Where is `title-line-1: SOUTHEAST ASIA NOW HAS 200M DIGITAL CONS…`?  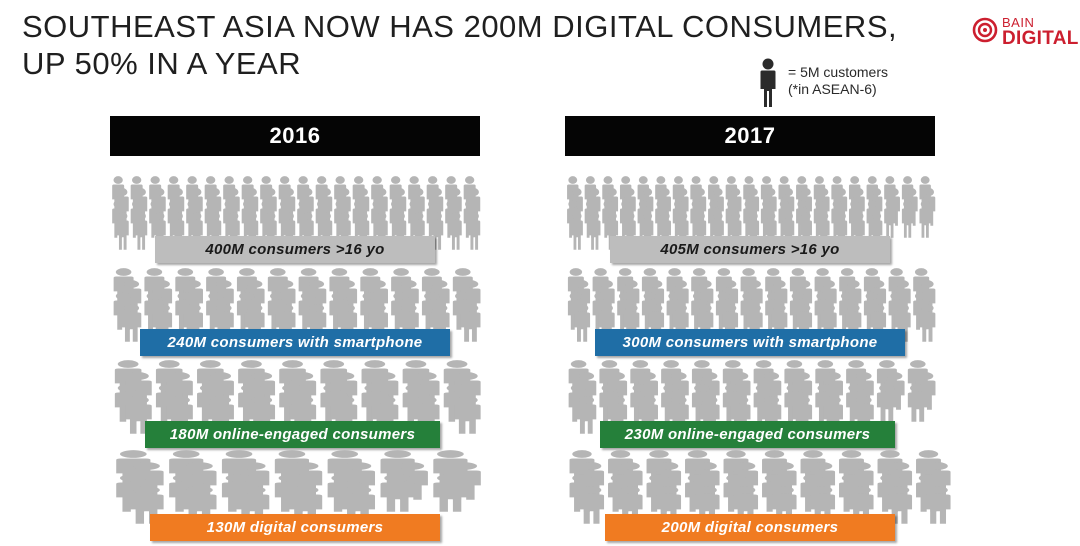
title-line-1: SOUTHEAST ASIA NOW HAS 200M DIGITAL CONS… is located at coordinates (460, 26).